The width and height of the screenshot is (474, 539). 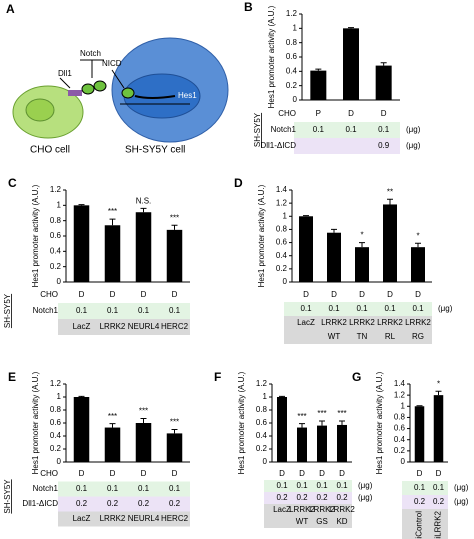 I want to click on table-cell: GS, so click(x=322, y=521).